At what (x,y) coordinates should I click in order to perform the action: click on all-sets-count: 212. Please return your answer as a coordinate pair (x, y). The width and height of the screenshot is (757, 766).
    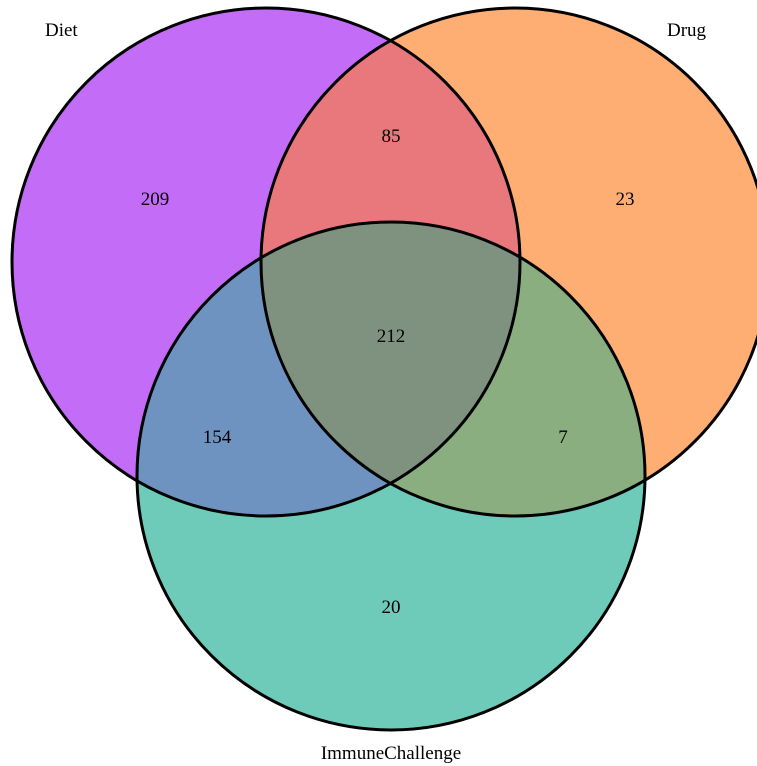
    Looking at the image, I should click on (391, 336).